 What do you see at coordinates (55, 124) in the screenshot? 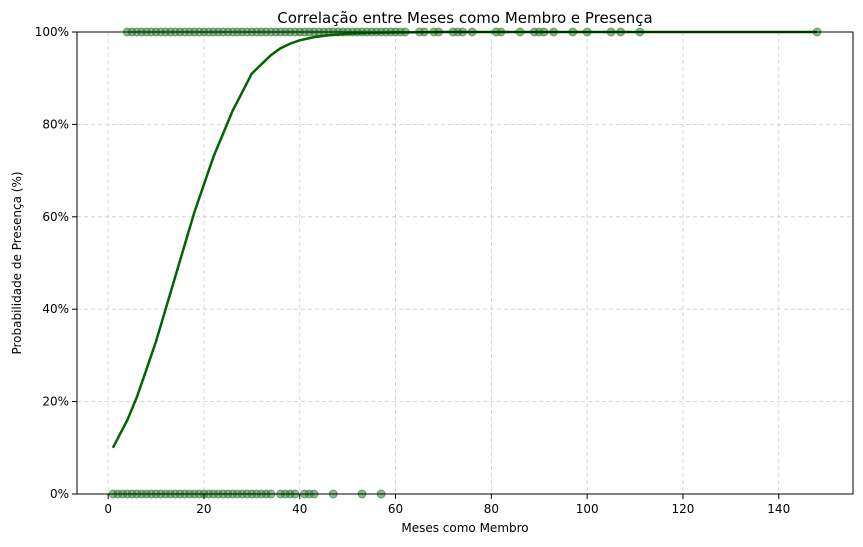
I see `y-tick-label-4: 80%` at bounding box center [55, 124].